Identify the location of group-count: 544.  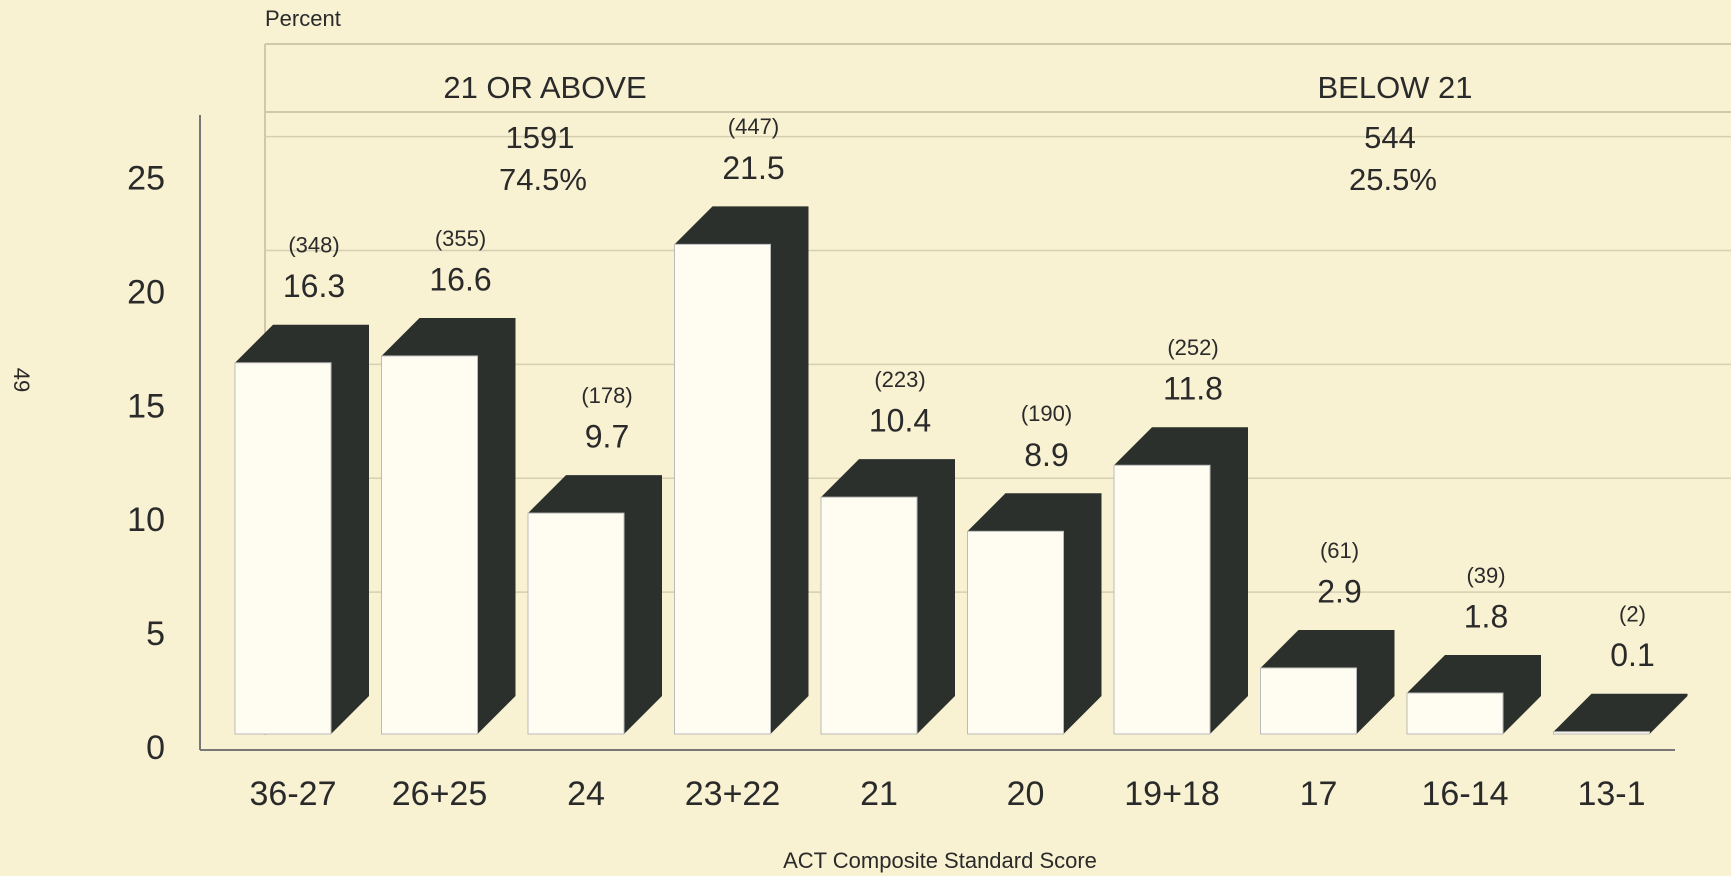
(1390, 137).